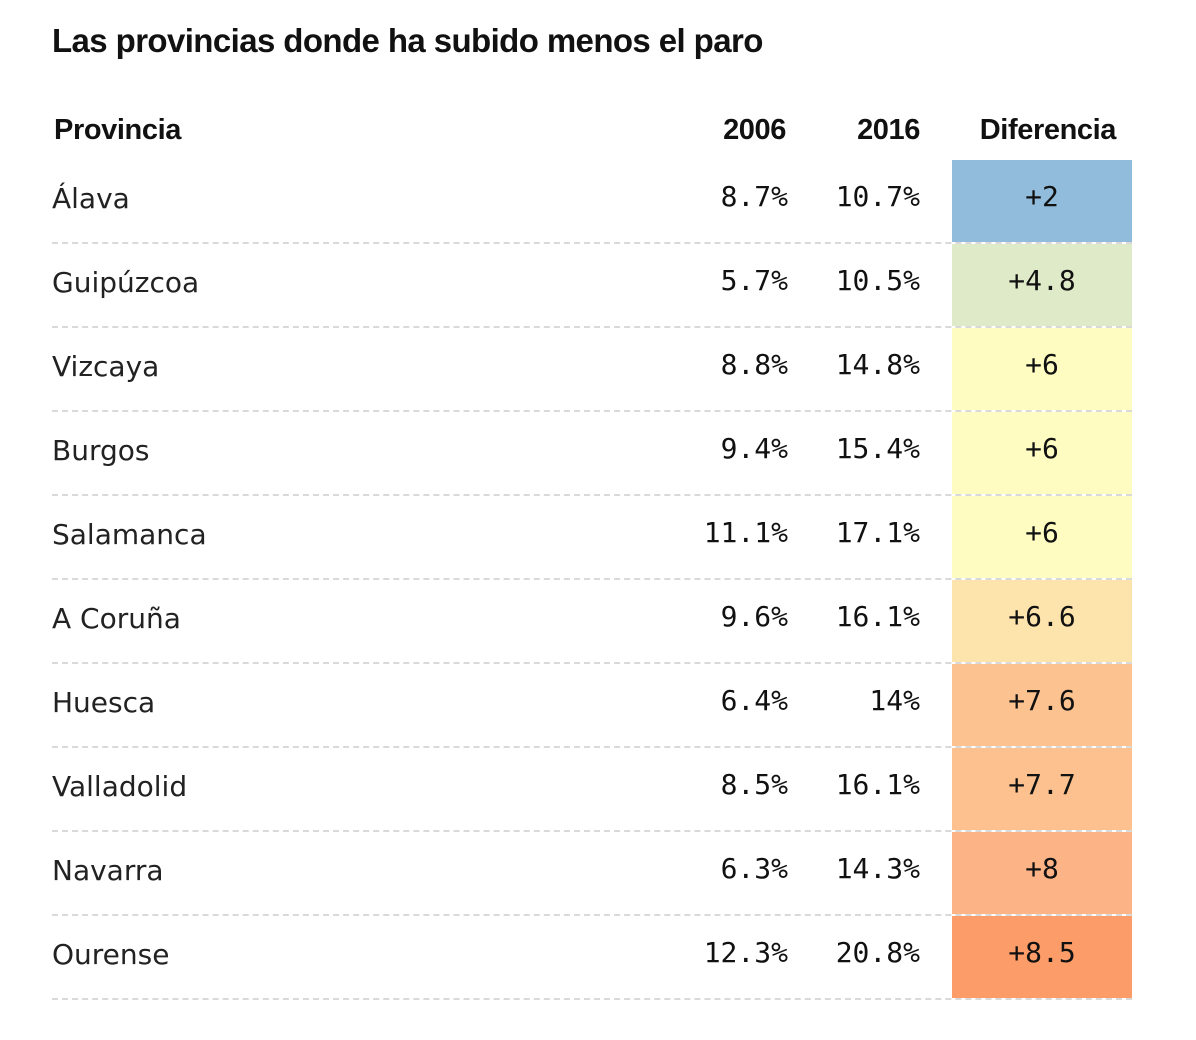 This screenshot has height=1040, width=1196. Describe the element at coordinates (592, 370) in the screenshot. I see `table-row: Vizcaya 8.8% 14.8% +6` at that location.